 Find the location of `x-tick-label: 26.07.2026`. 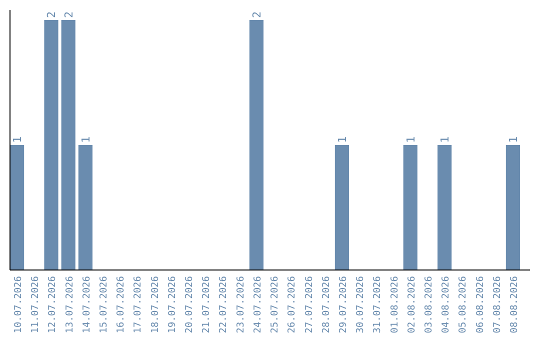

x-tick-label: 26.07.2026 is located at coordinates (292, 305).